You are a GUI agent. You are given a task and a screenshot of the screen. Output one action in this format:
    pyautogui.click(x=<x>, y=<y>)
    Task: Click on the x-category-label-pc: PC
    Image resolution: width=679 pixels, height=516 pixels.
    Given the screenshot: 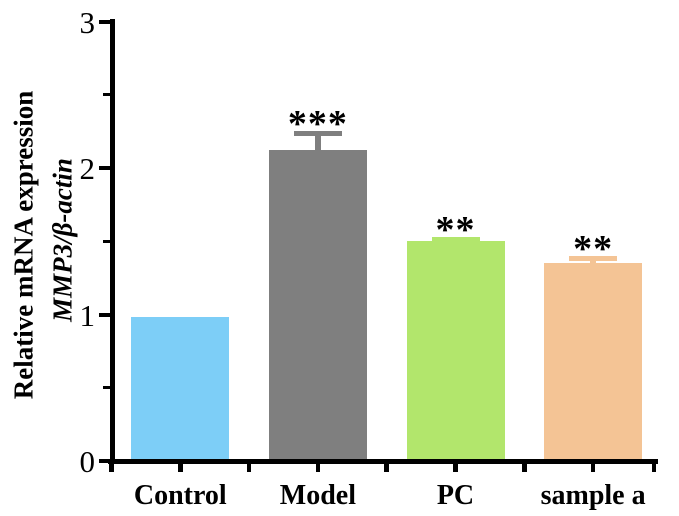 What is the action you would take?
    pyautogui.click(x=455, y=495)
    